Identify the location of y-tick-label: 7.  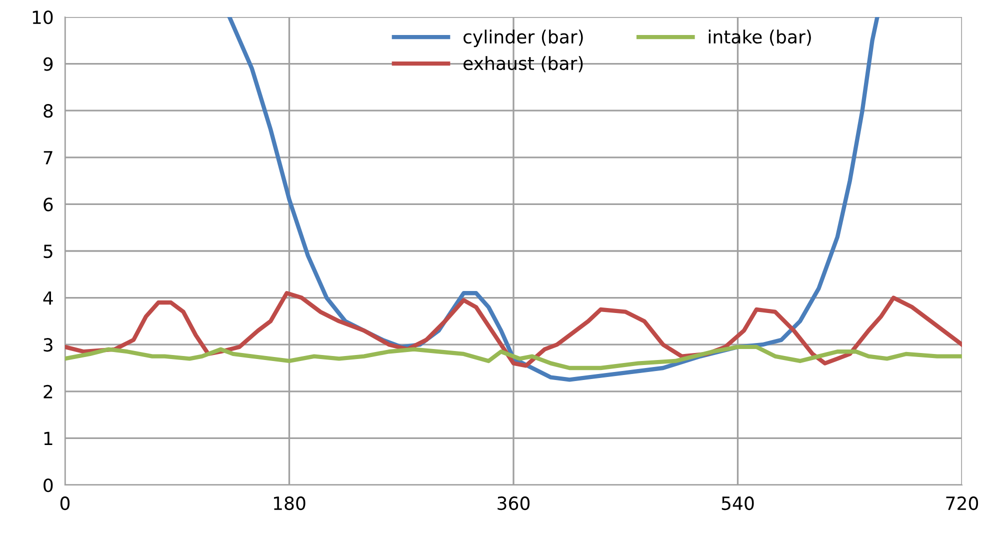
(48, 157).